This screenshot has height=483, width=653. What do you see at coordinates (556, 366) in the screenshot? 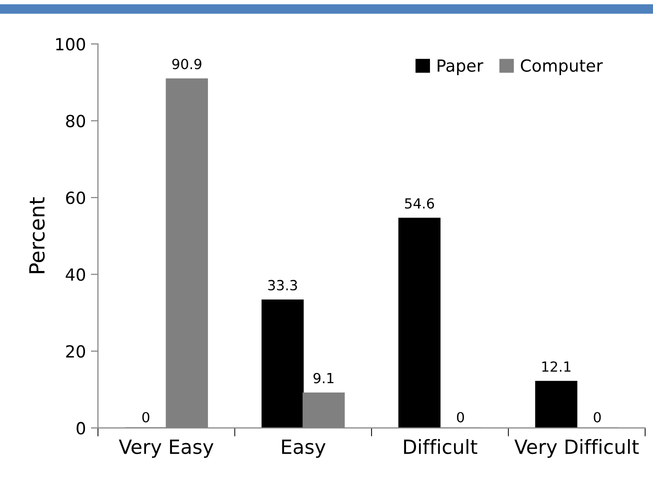
I see `data-label: 12.1` at bounding box center [556, 366].